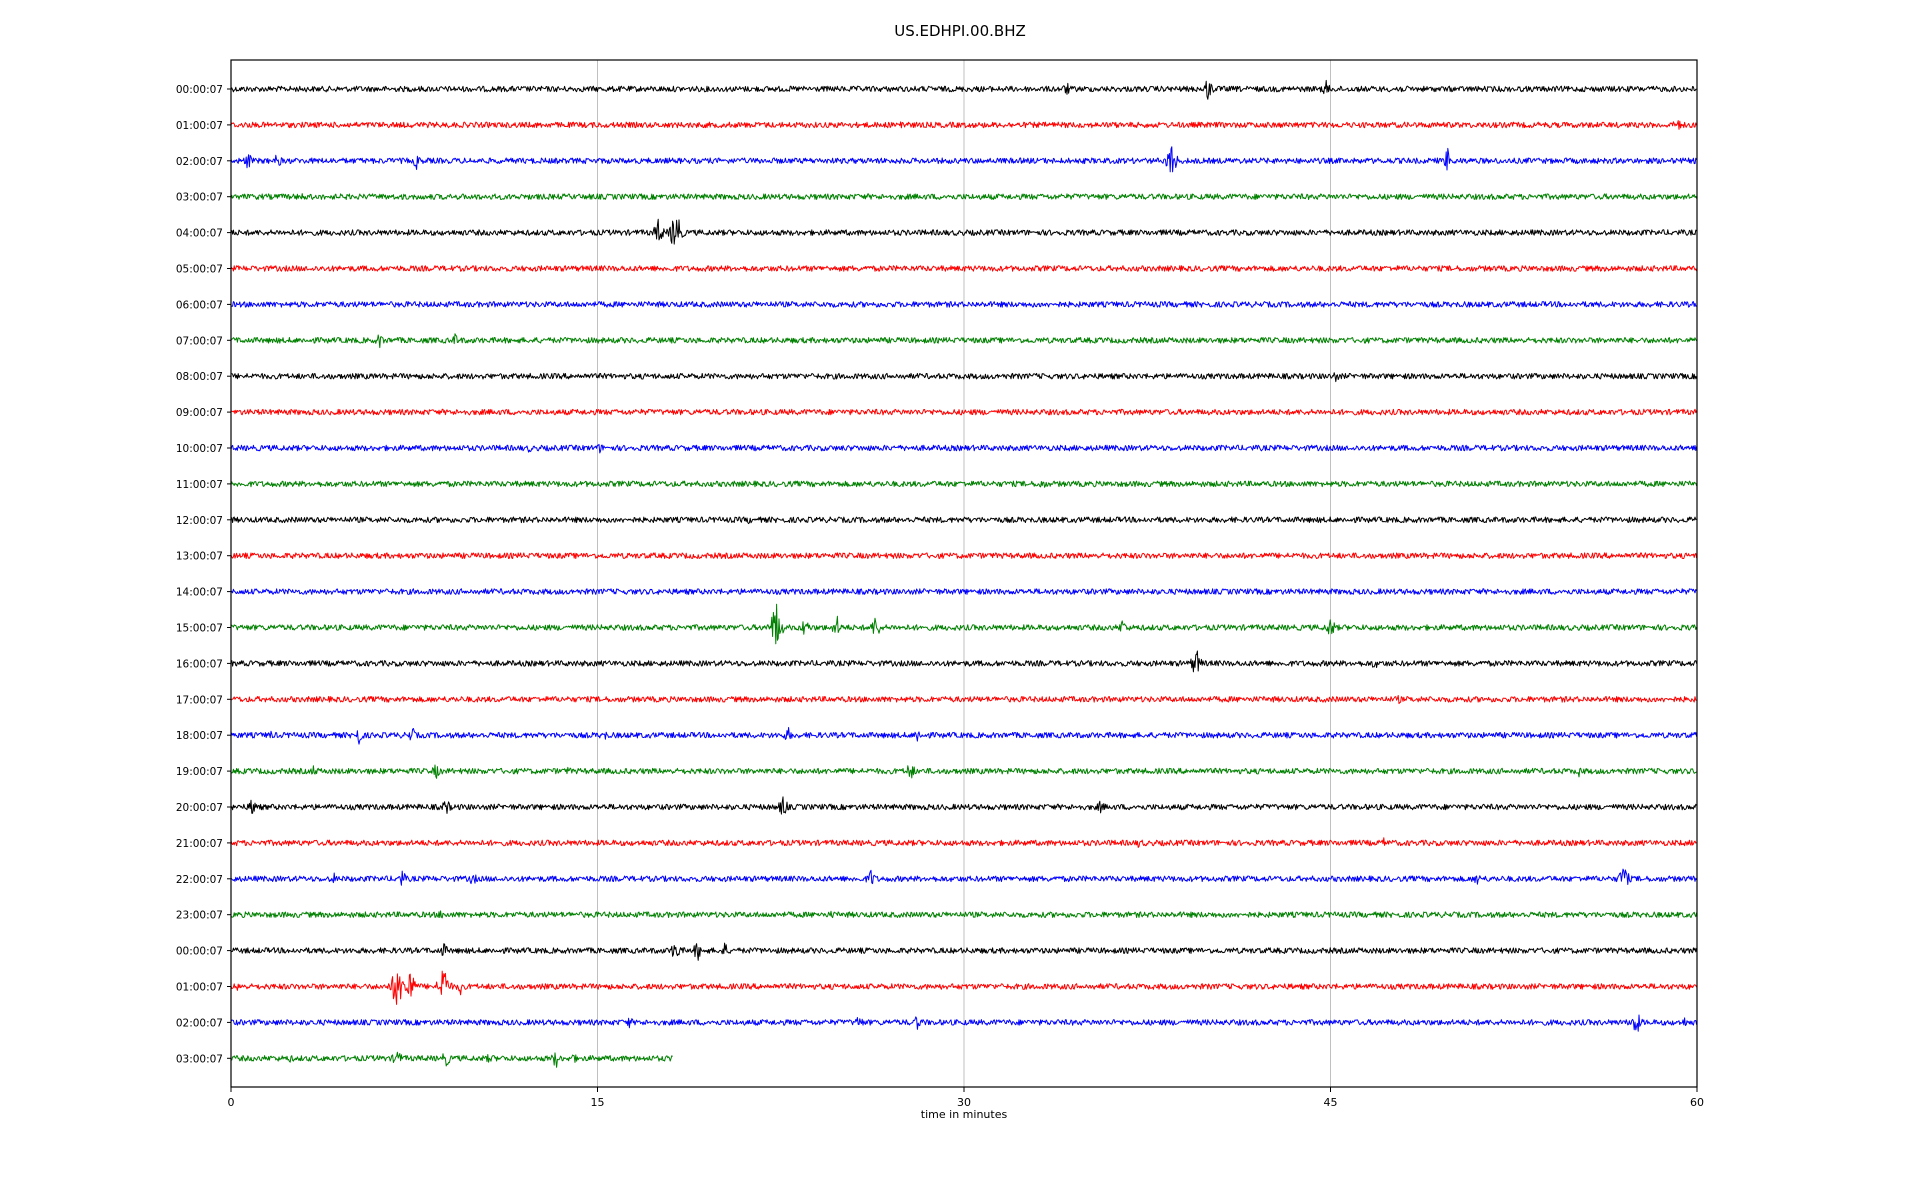  What do you see at coordinates (199, 880) in the screenshot?
I see `row-time-label: 22:00:07` at bounding box center [199, 880].